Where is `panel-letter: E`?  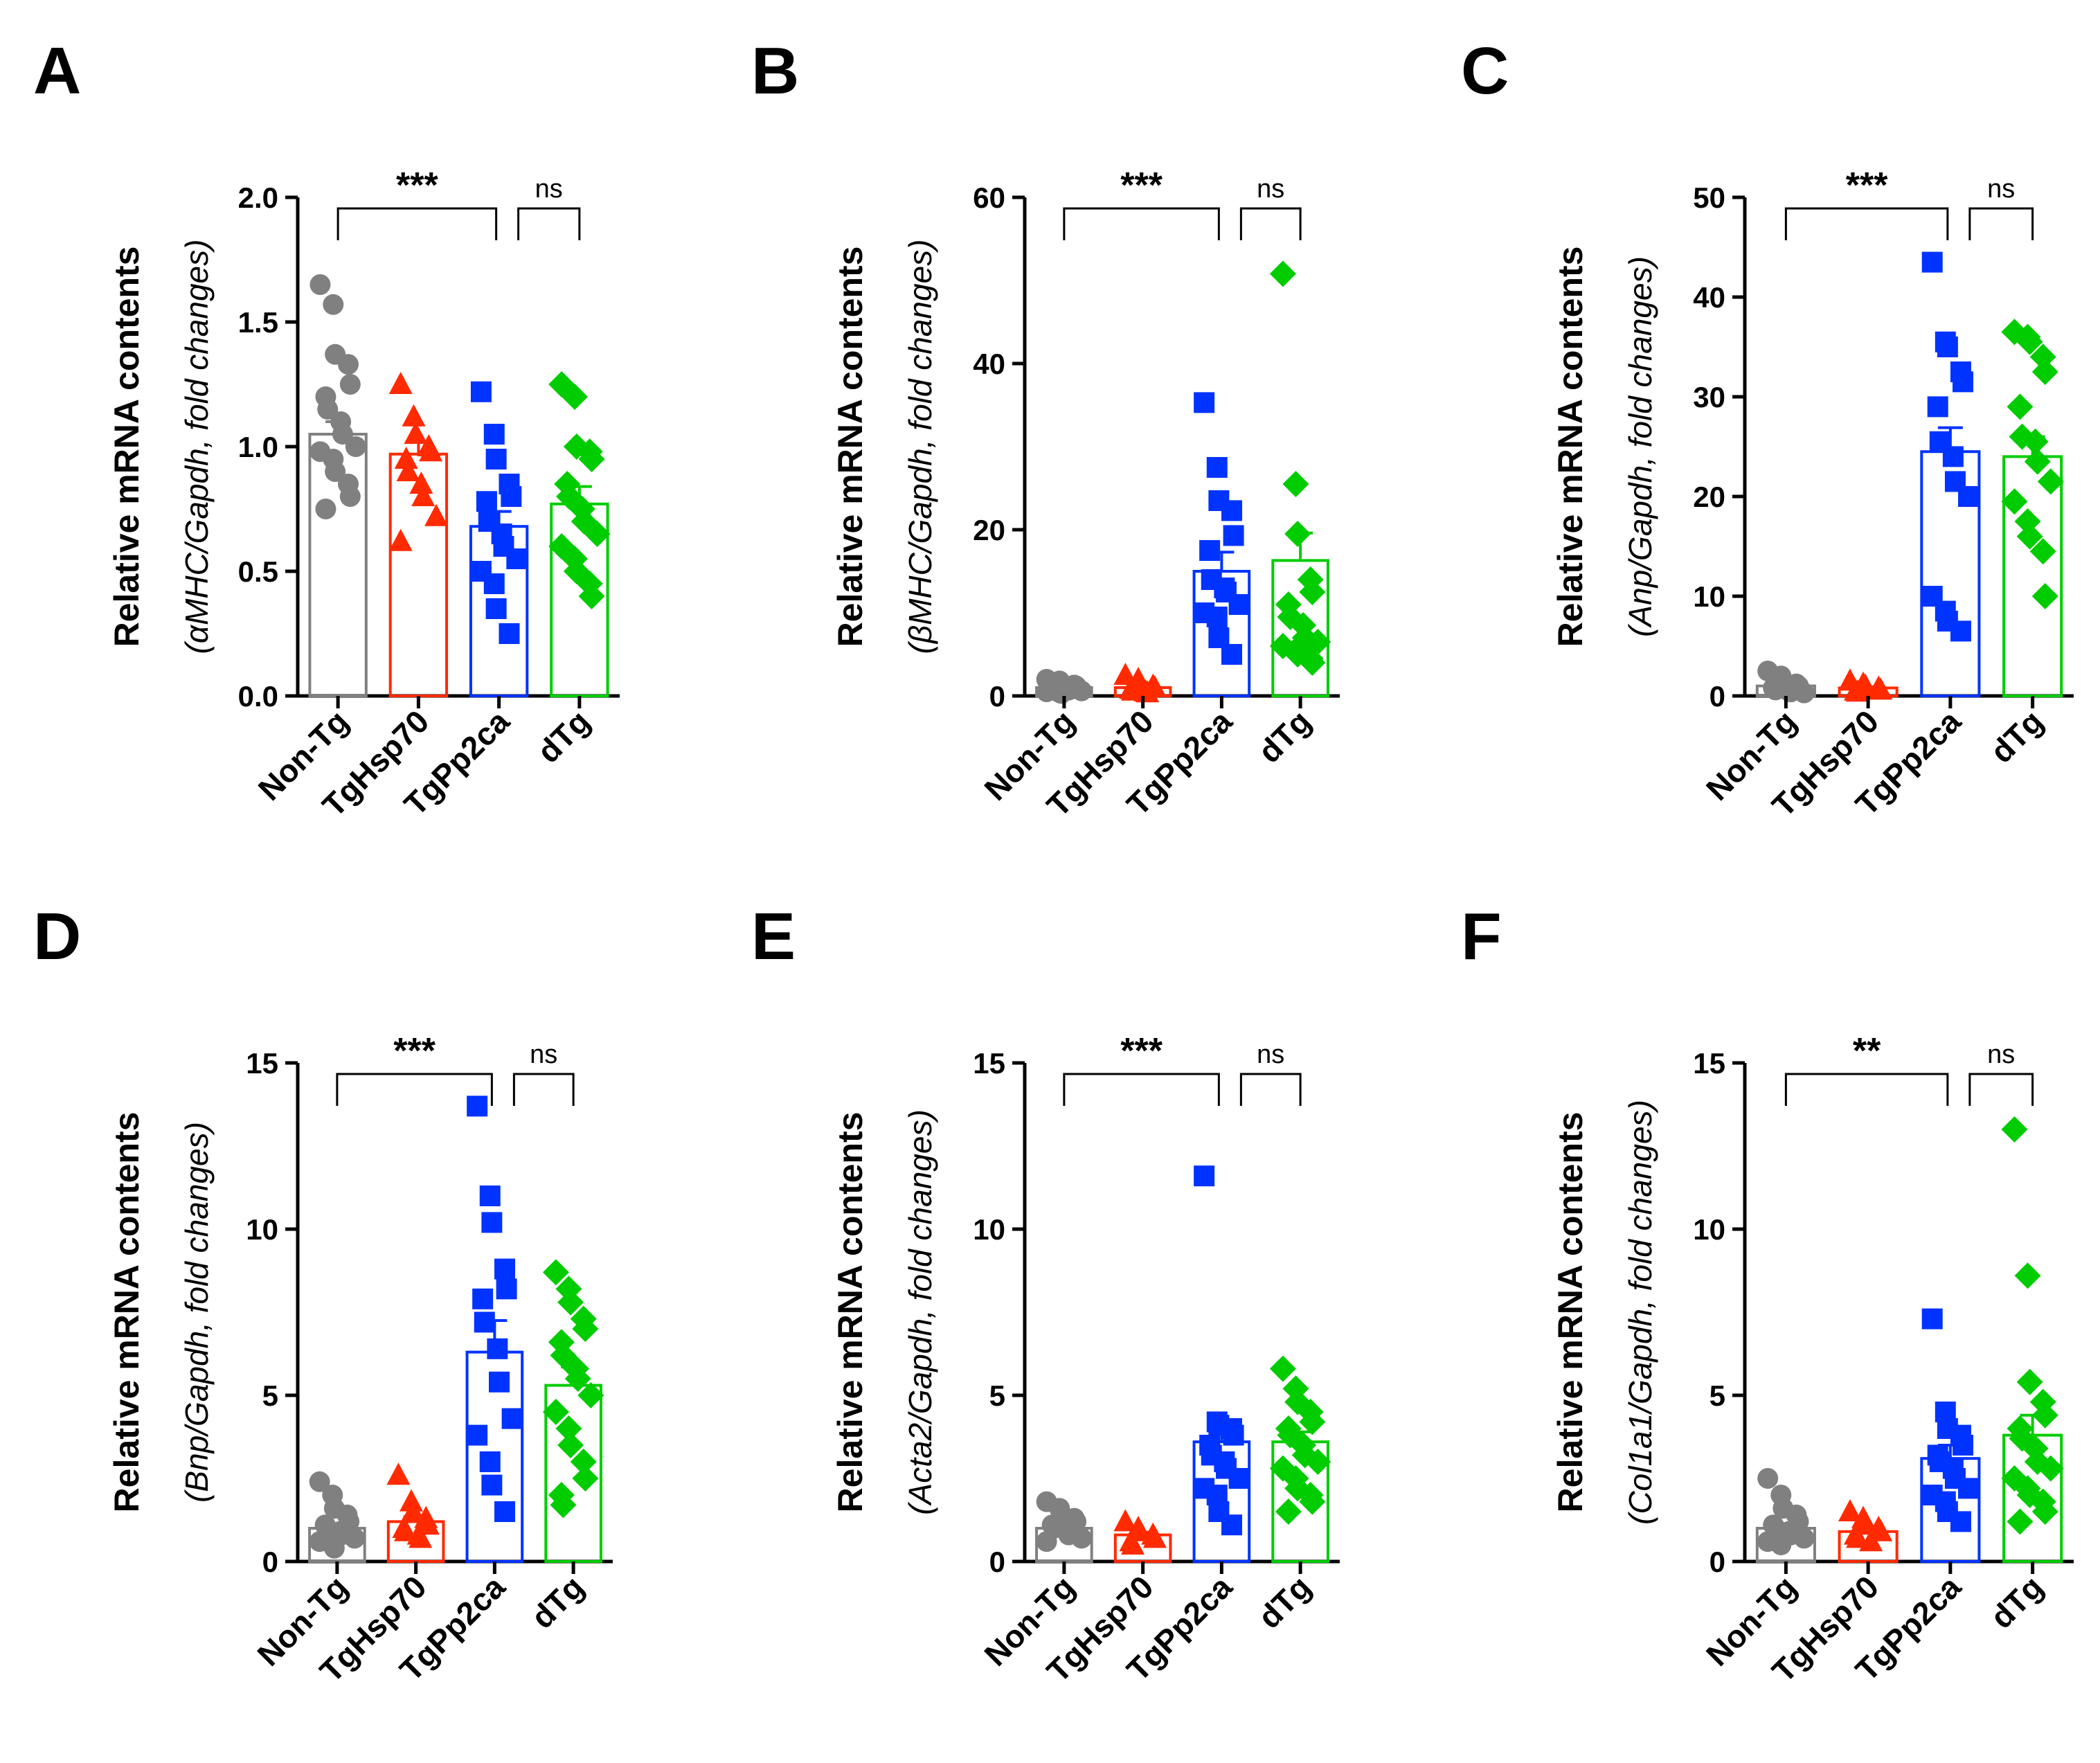 panel-letter: E is located at coordinates (773, 937).